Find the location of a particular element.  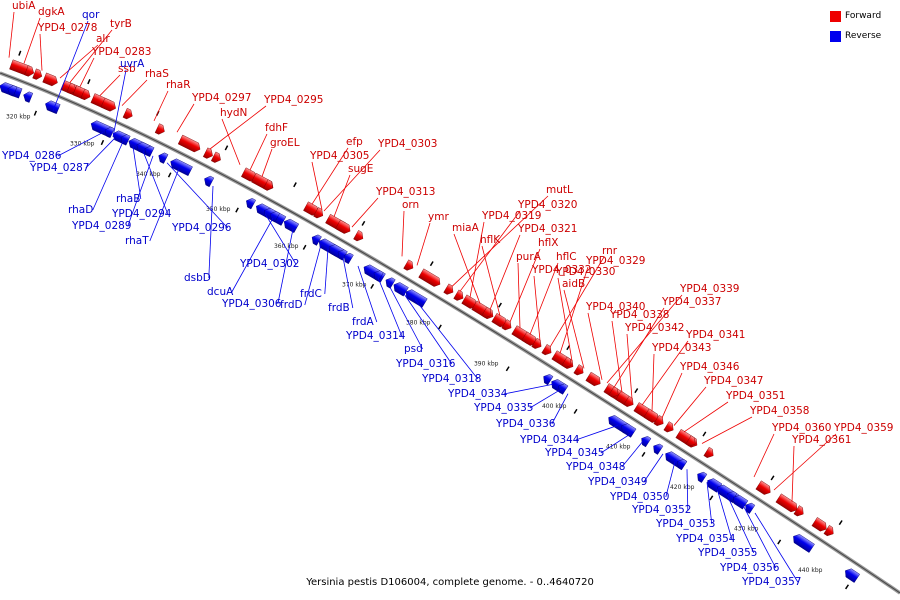

reverse-gene-label: rhaD is located at coordinates (80, 210).